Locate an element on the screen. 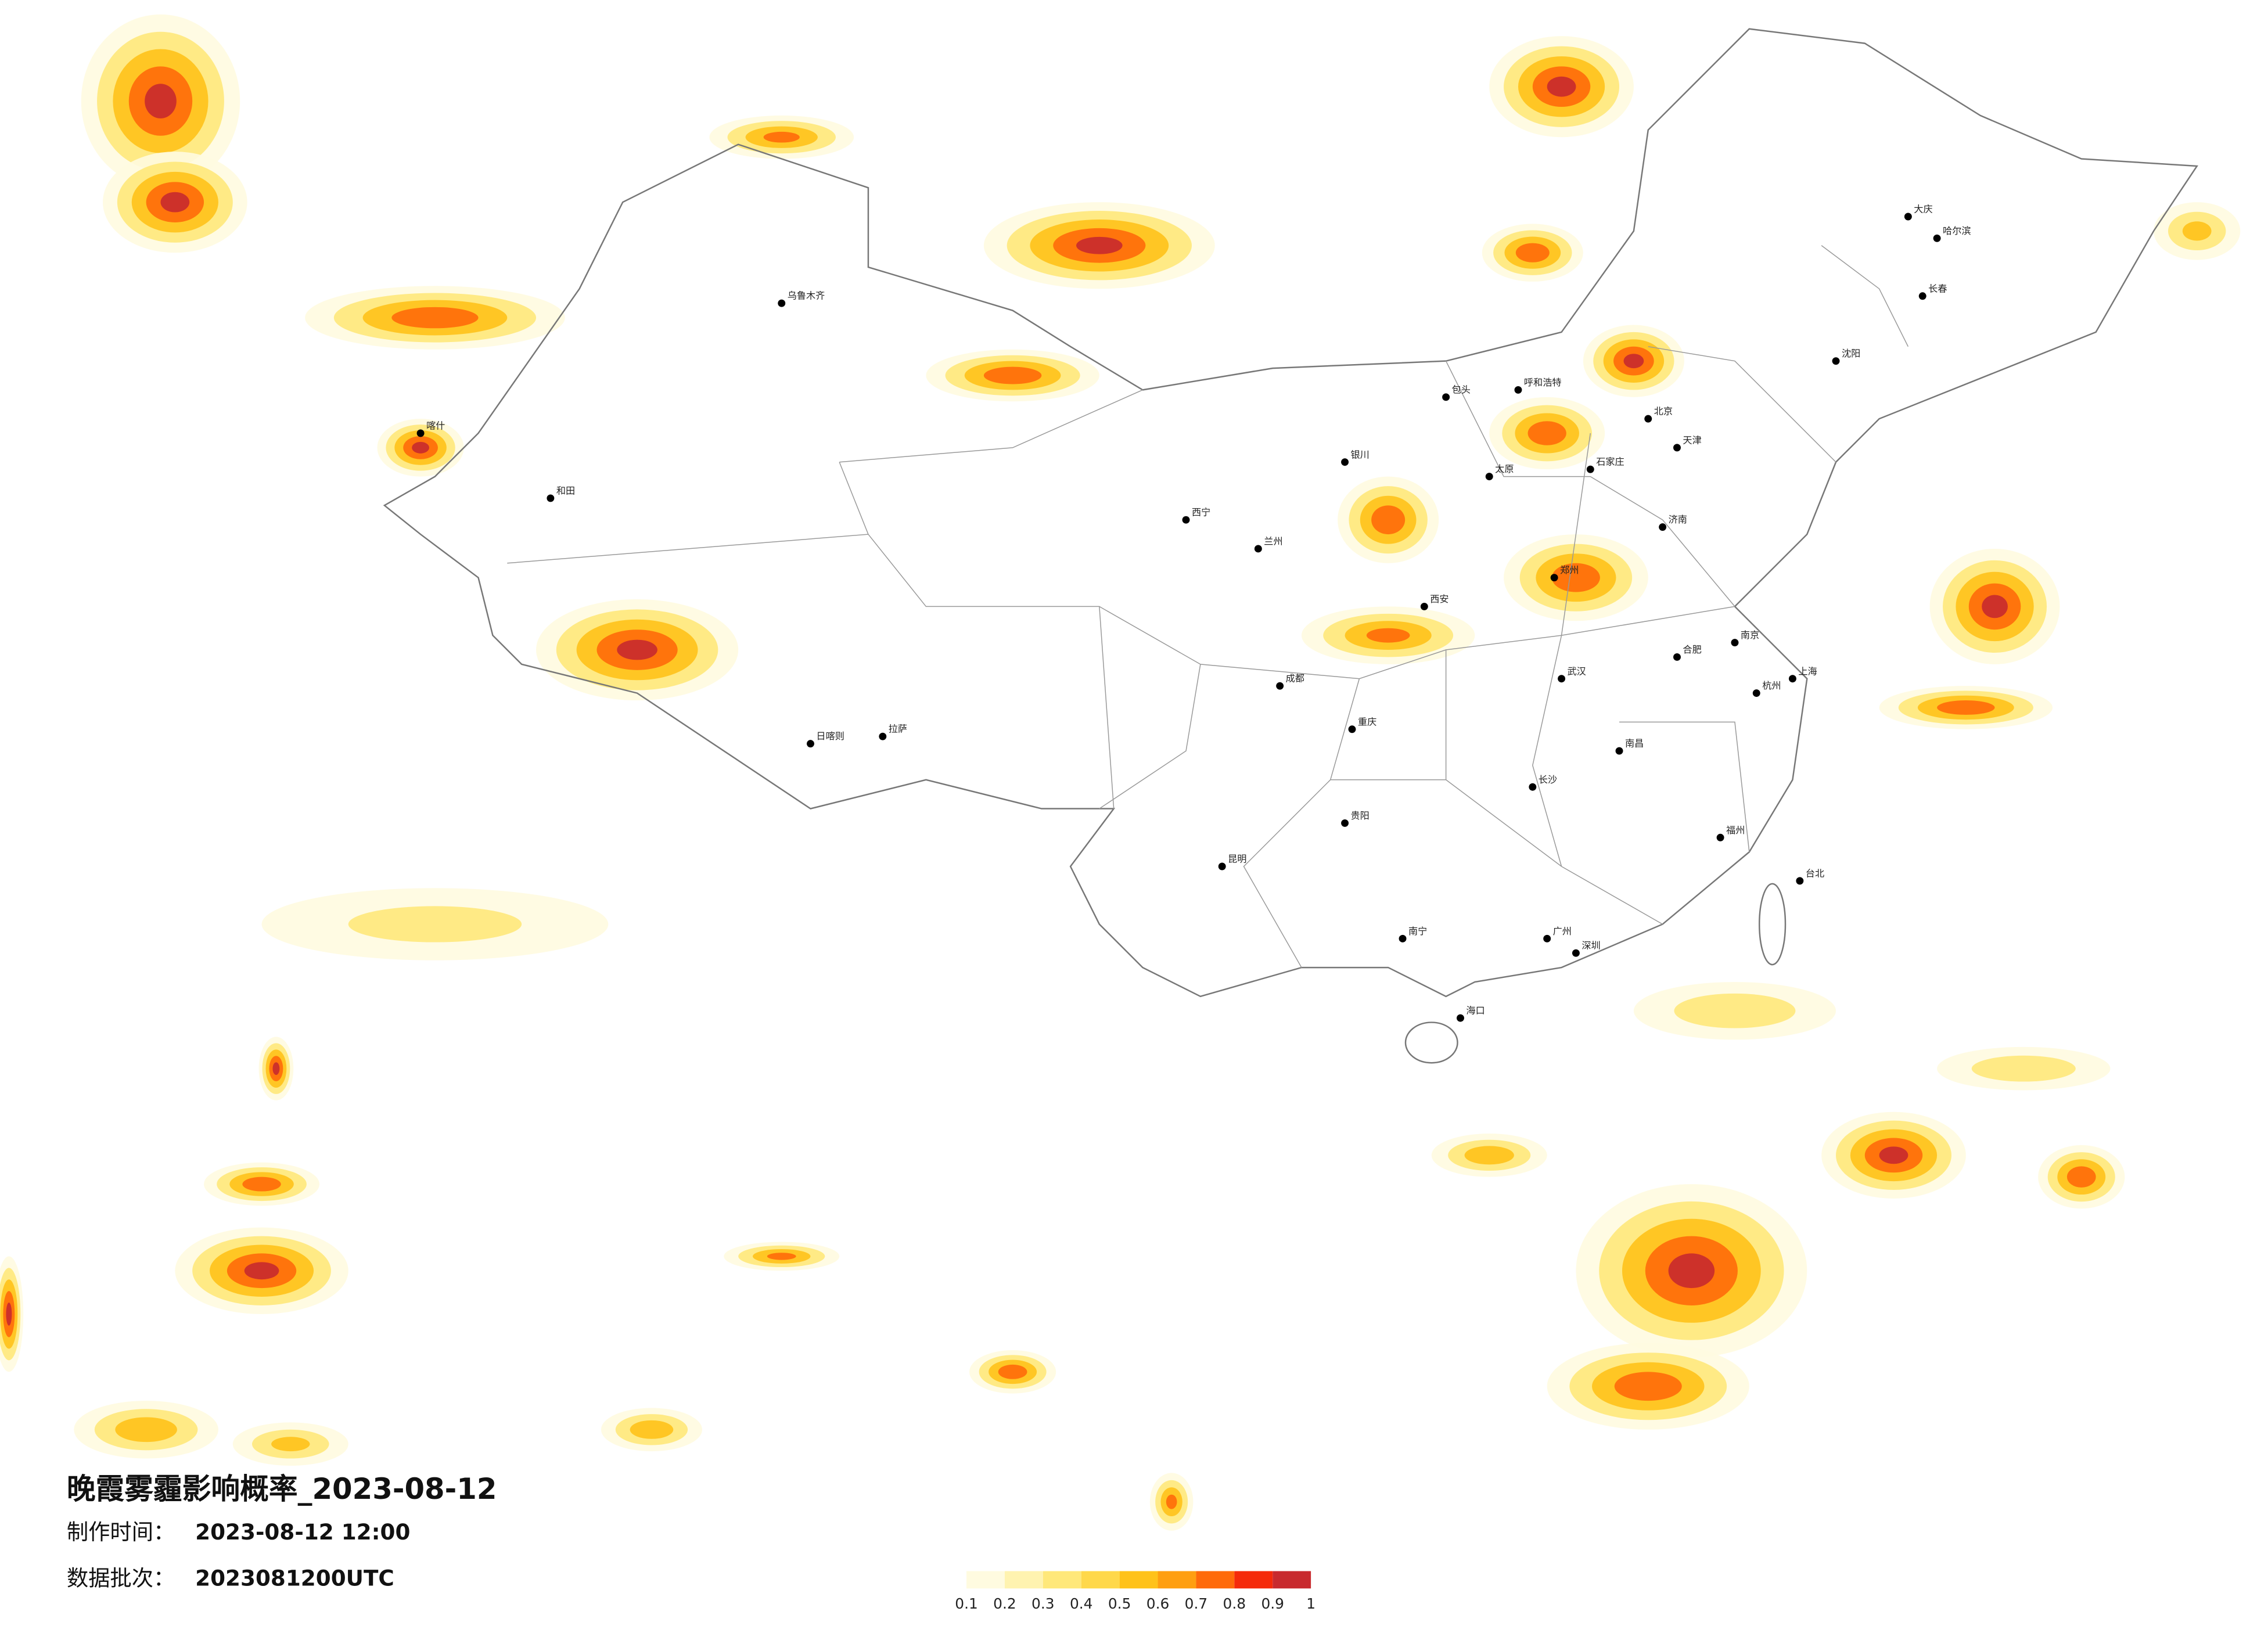 The image size is (2268, 1626). city-label: 西安 is located at coordinates (1439, 599).